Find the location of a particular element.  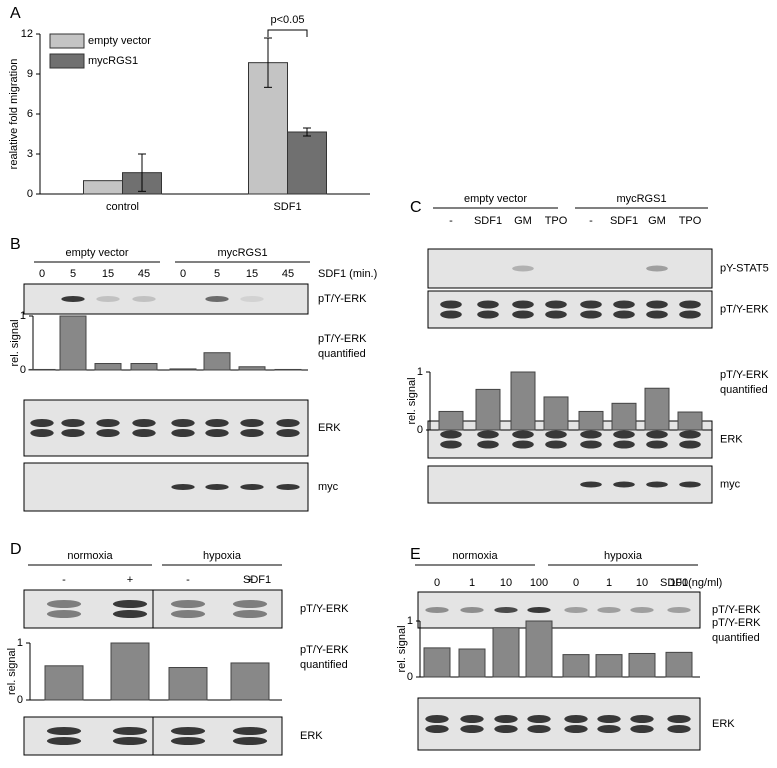

lane-label: 100 is located at coordinates (539, 583).